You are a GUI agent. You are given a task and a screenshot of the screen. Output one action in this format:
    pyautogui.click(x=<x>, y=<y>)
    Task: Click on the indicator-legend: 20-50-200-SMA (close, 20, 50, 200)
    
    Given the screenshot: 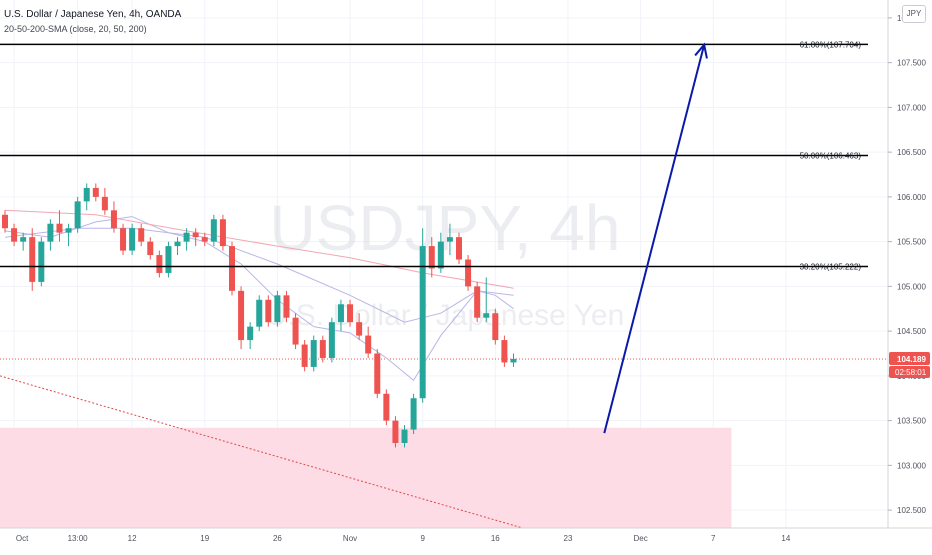 What is the action you would take?
    pyautogui.click(x=75, y=29)
    